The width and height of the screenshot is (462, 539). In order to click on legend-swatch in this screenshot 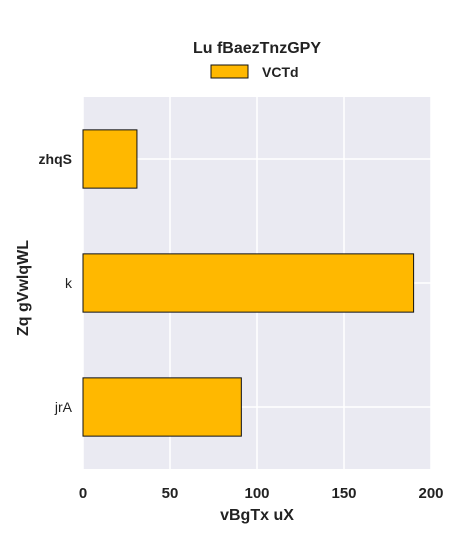, I will do `click(229, 71)`.